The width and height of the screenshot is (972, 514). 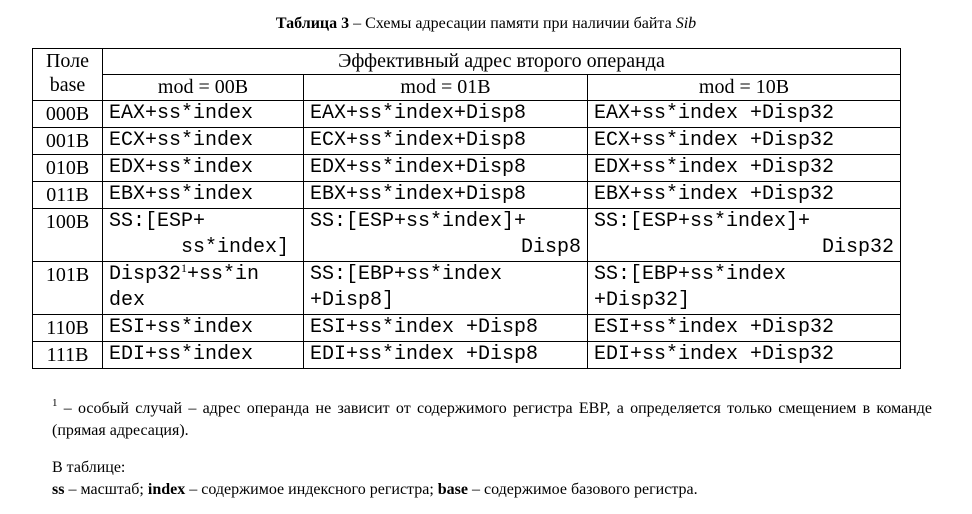 I want to click on cell-mod-01: SS:[ESP+ss*index]+ Disp8, so click(x=445, y=235).